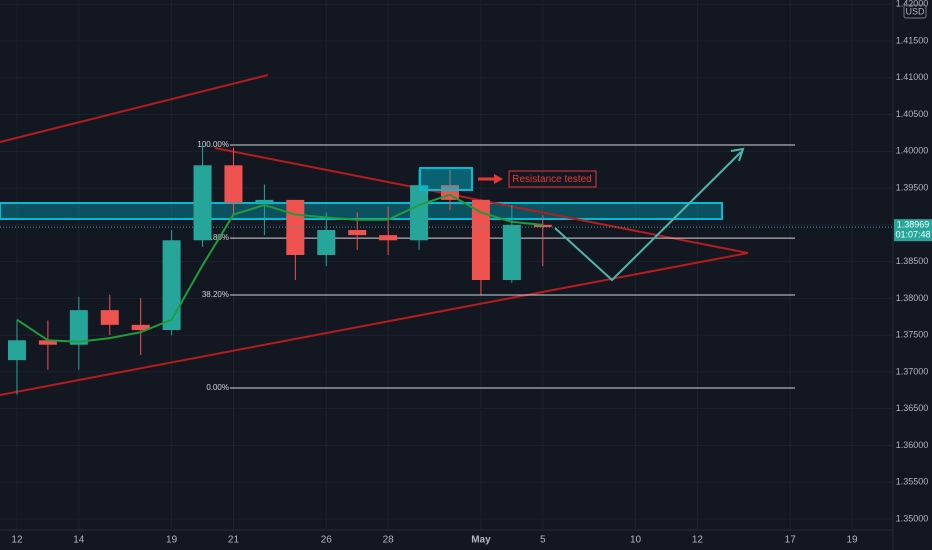 The image size is (932, 550). What do you see at coordinates (498, 179) in the screenshot?
I see `arrow-head` at bounding box center [498, 179].